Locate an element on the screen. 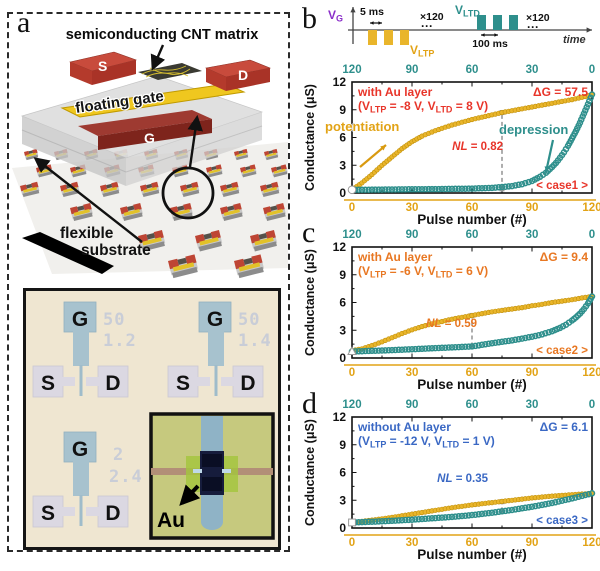 This screenshot has width=600, height=571. case-label: < case3 > is located at coordinates (562, 521).